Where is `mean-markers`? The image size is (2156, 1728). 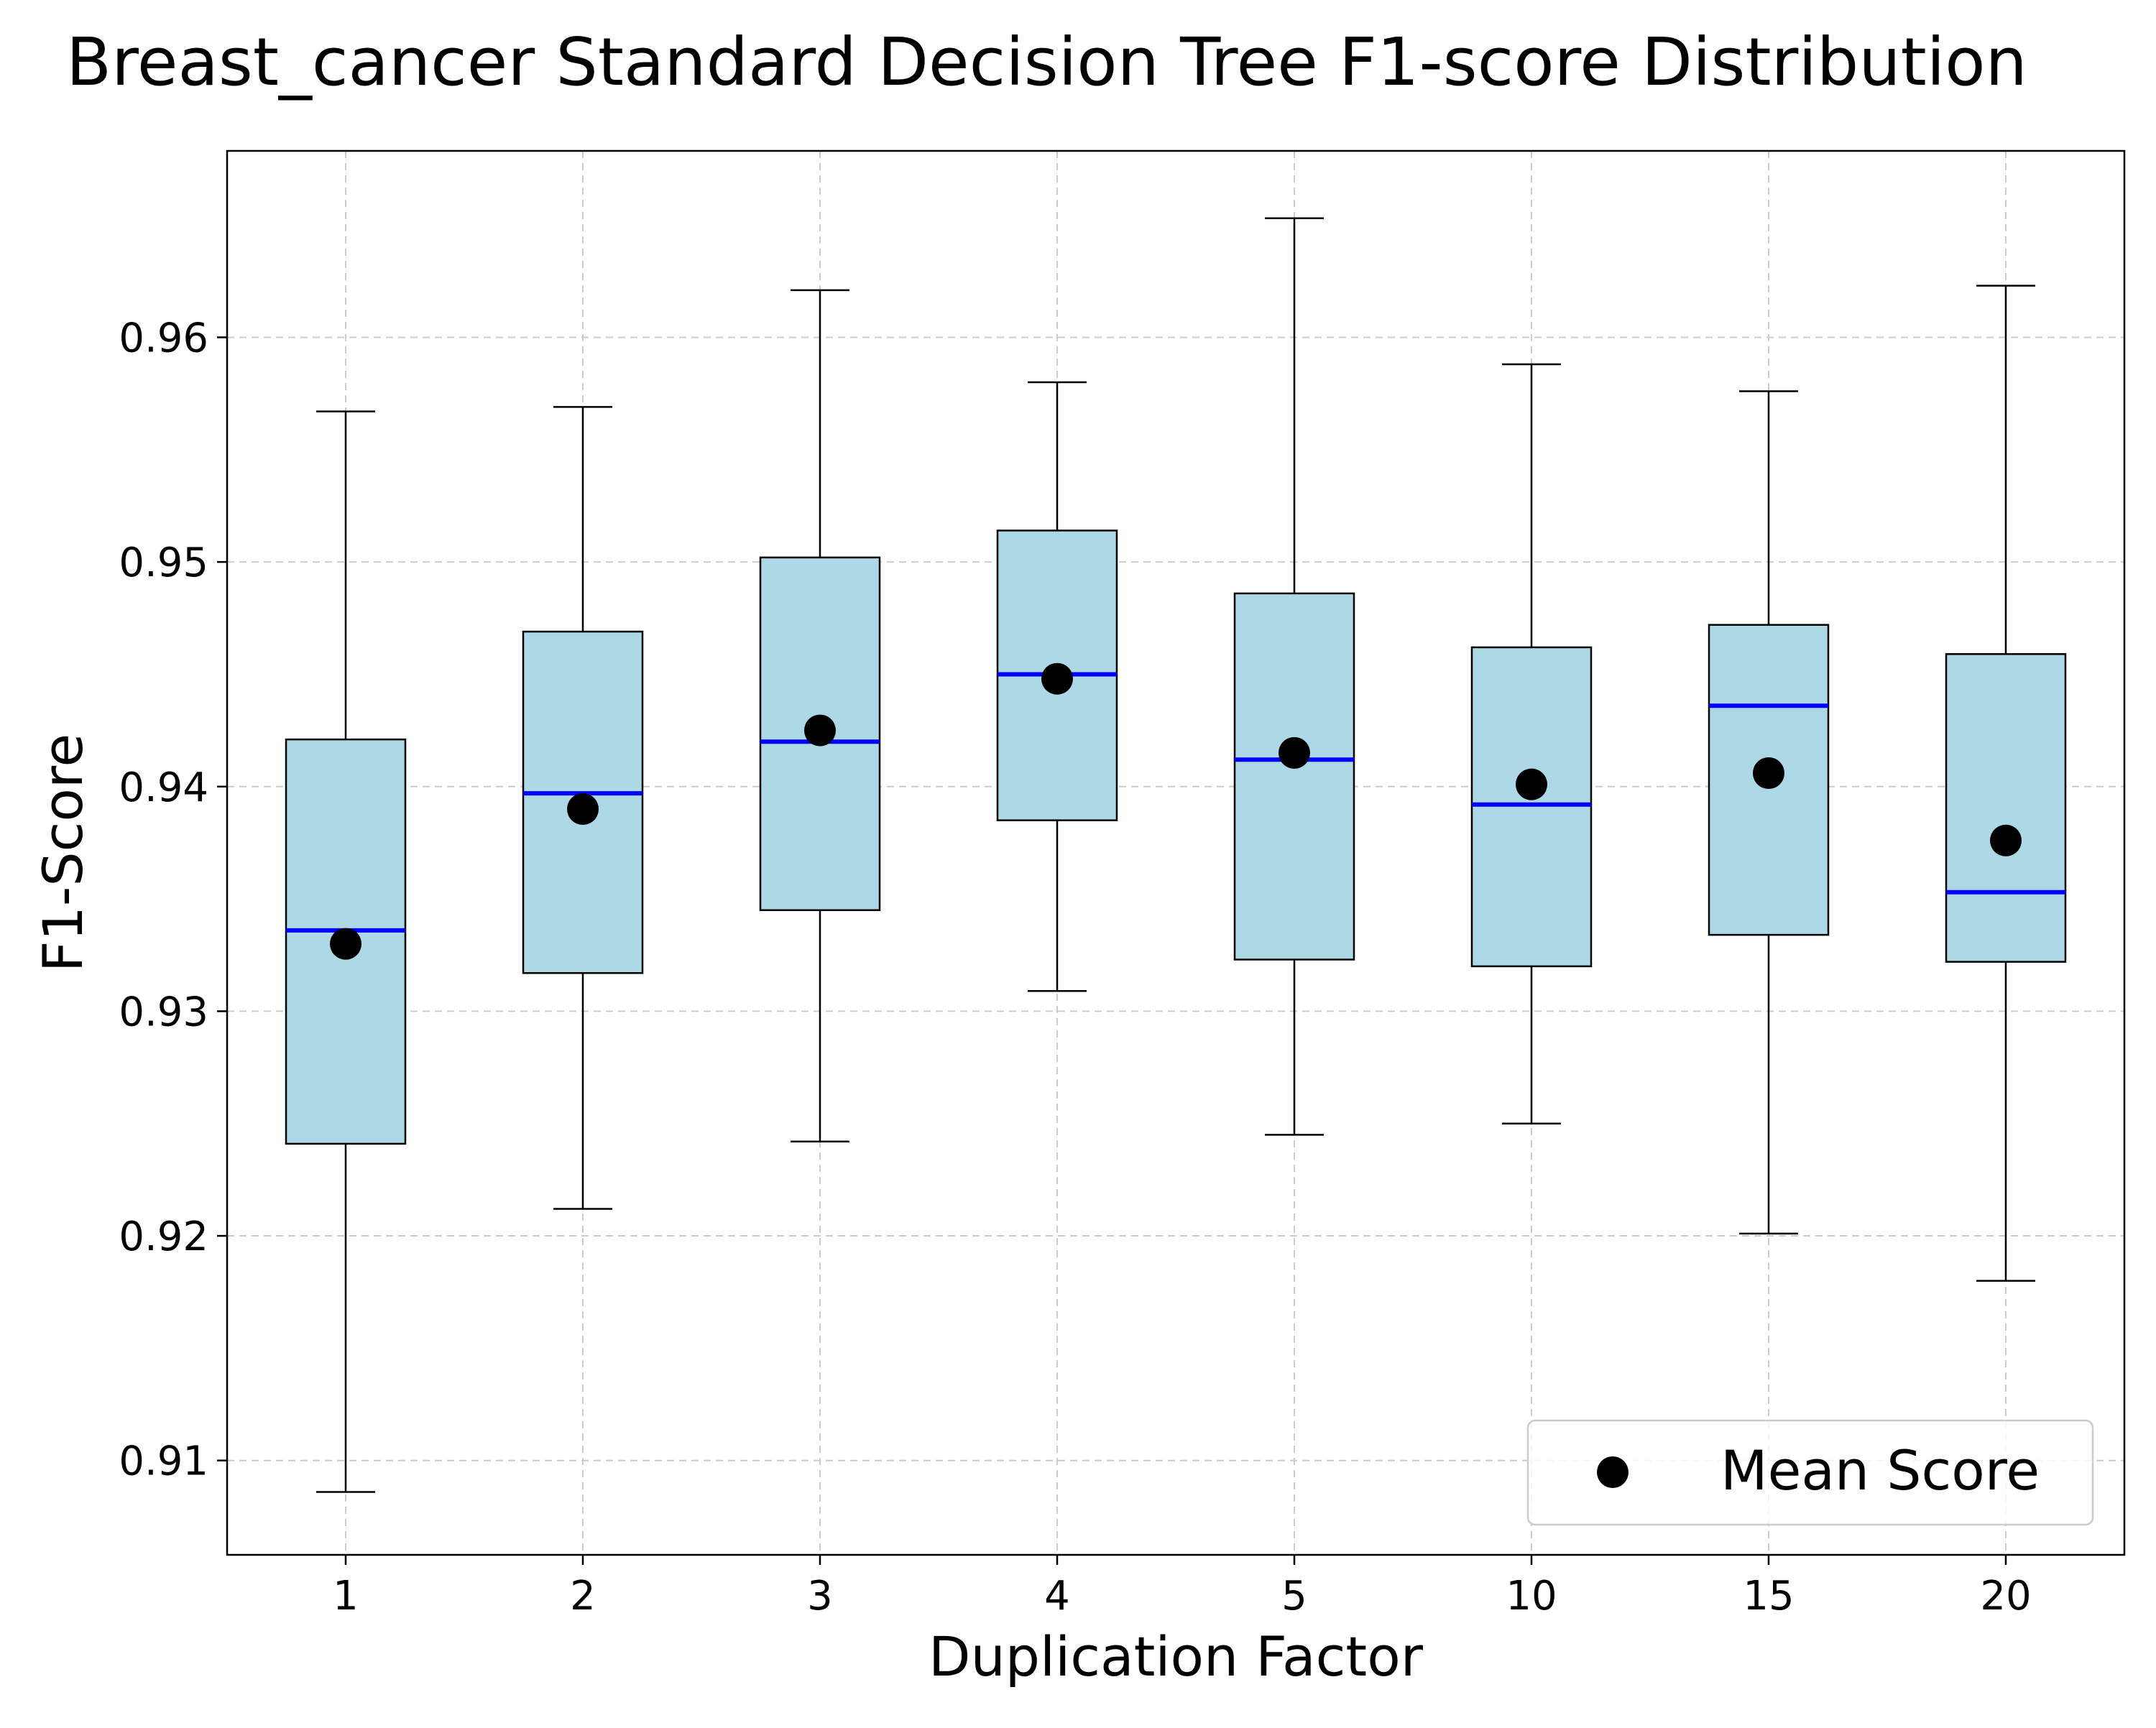
mean-markers is located at coordinates (1176, 811).